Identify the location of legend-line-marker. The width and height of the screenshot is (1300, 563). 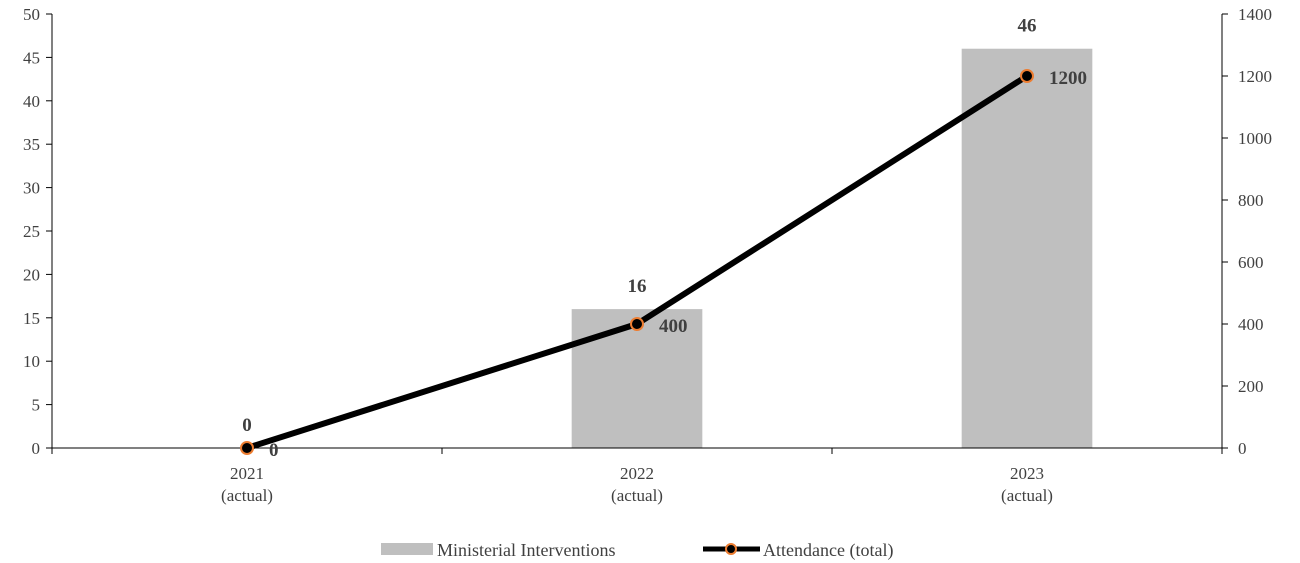
(731, 549).